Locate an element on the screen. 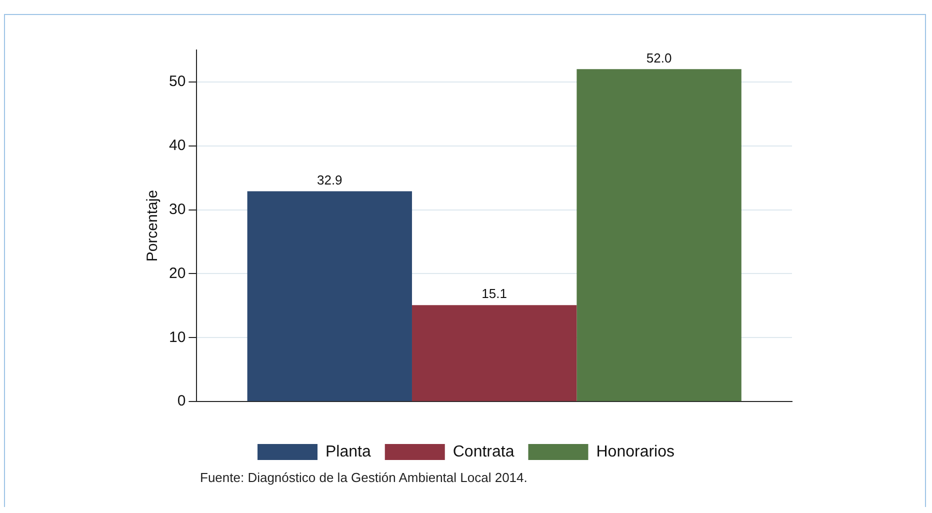  data-label: 52.0 is located at coordinates (659, 58).